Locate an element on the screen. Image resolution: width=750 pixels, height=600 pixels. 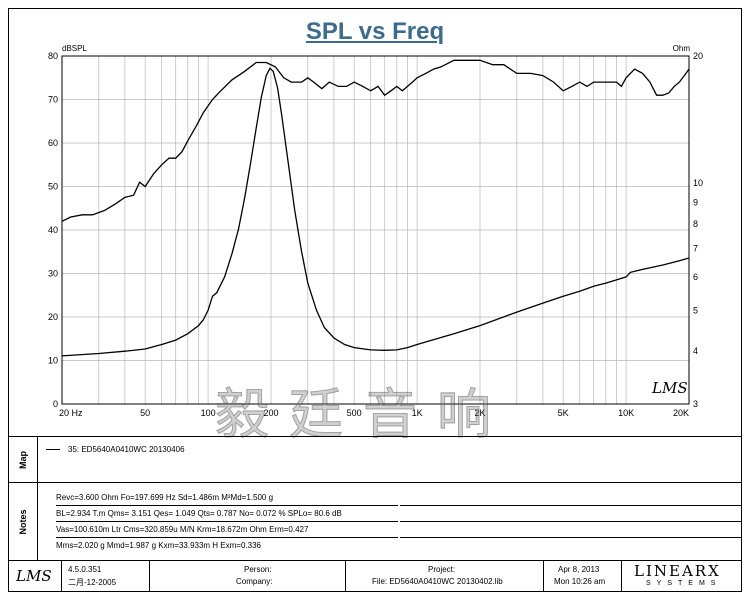
footer-brand-cell: LINEARX SYSTEMS is located at coordinates (682, 576).